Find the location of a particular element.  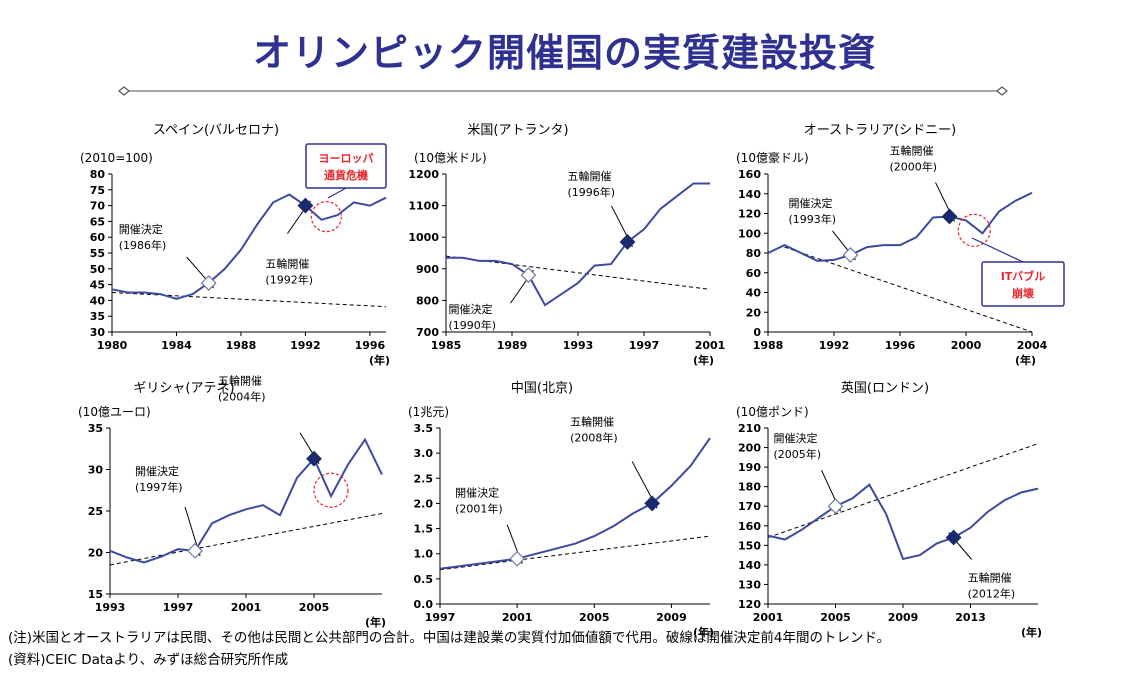

marker-label-year: (1996年) is located at coordinates (592, 192).